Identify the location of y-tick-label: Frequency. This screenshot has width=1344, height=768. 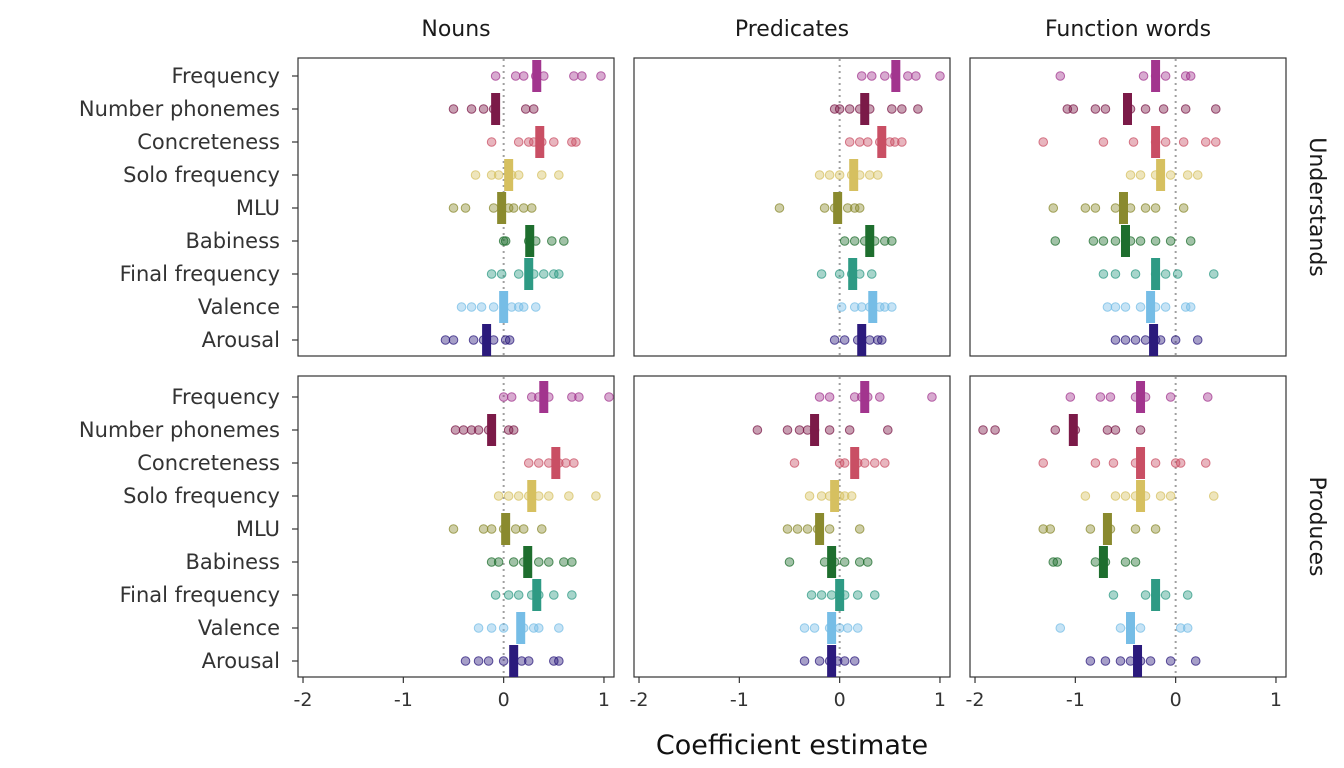
(226, 76).